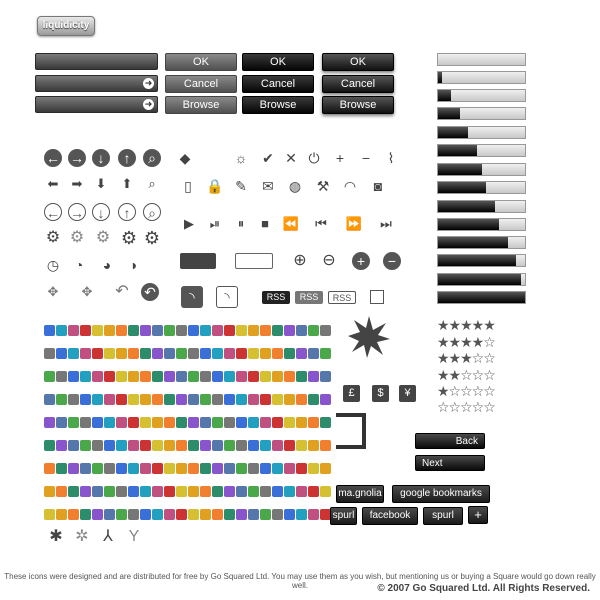 The height and width of the screenshot is (600, 600). I want to click on browse-input-bar: ➜, so click(96, 104).